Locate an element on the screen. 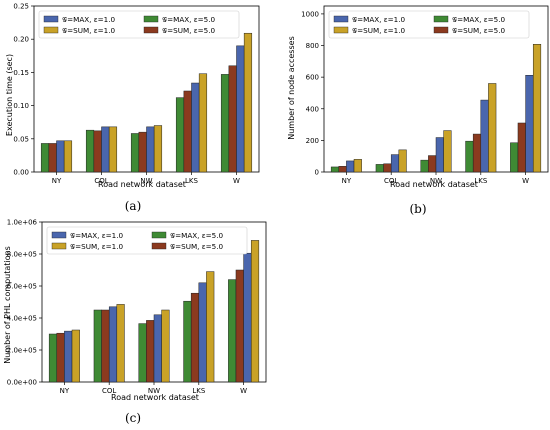  panel-b-bar-lks-max-eps5 is located at coordinates (469, 156).